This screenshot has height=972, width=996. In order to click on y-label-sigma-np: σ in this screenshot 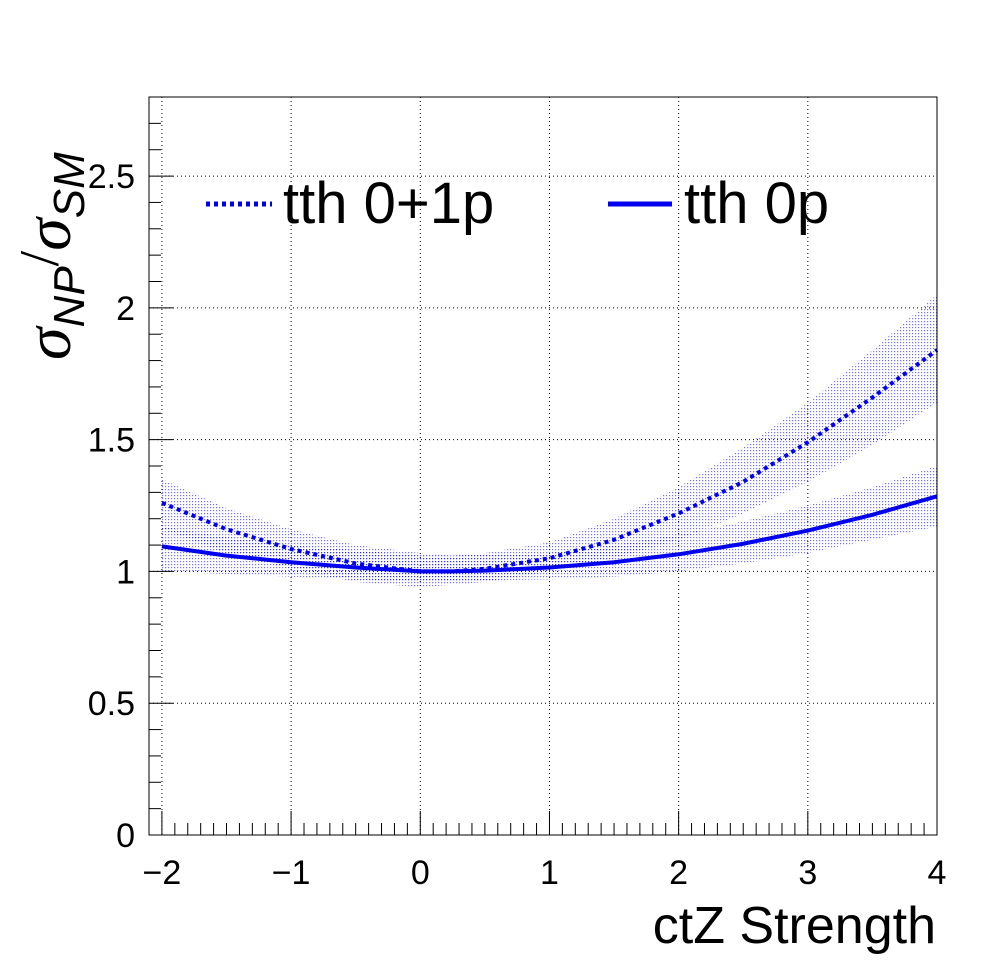, I will do `click(48, 342)`.